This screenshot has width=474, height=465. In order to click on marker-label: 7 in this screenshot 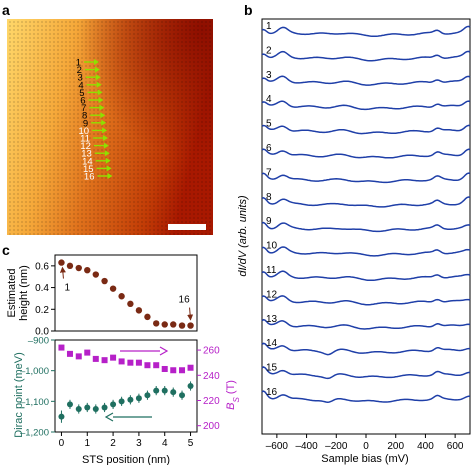, I will do `click(83, 108)`.